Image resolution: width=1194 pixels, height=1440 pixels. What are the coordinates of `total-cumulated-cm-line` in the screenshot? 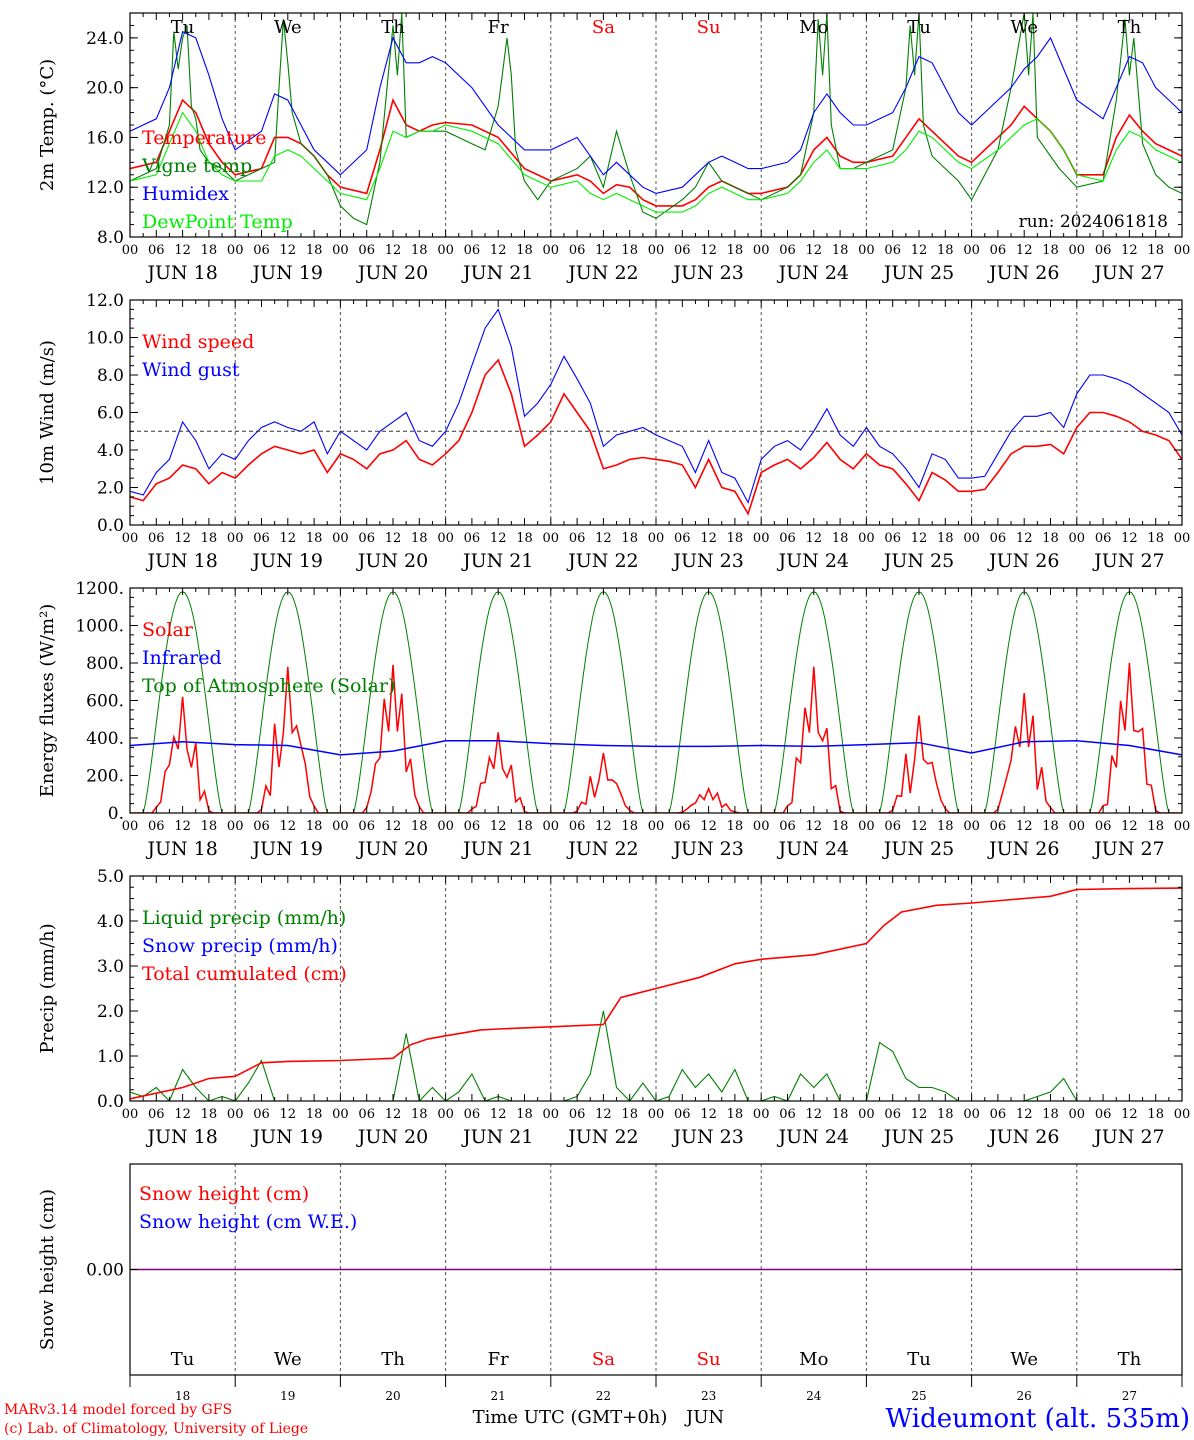 It's located at (656, 993).